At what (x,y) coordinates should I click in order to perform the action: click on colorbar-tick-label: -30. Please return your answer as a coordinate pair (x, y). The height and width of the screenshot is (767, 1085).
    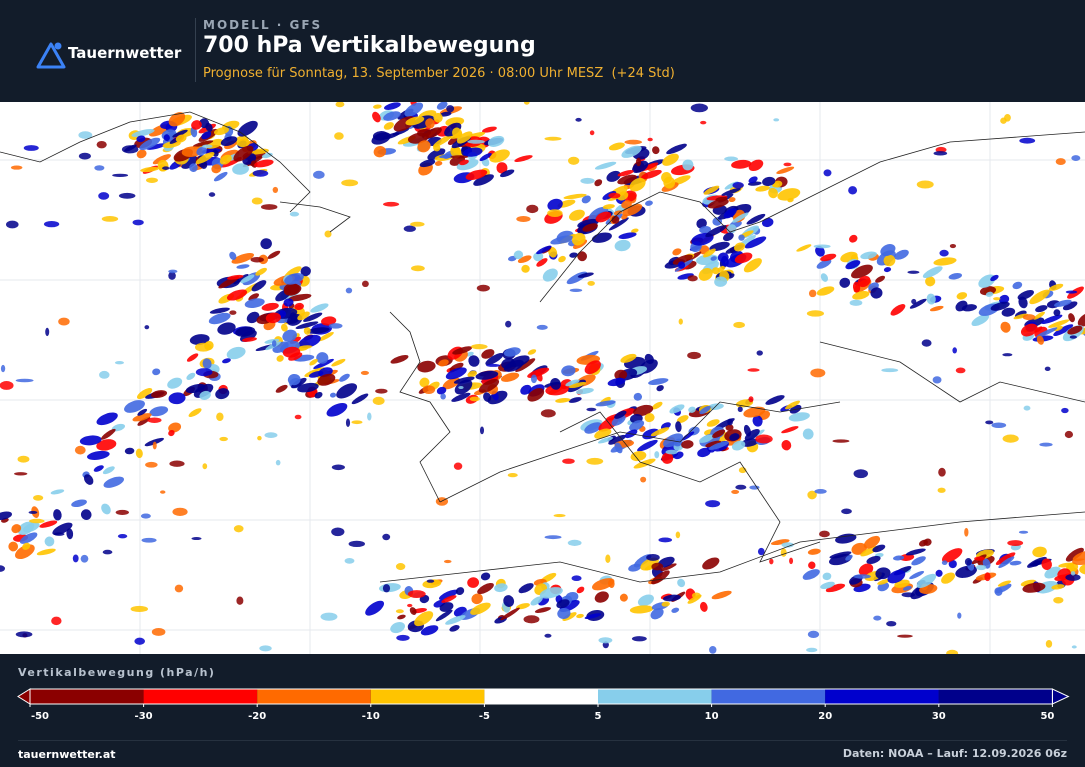
    Looking at the image, I should click on (144, 716).